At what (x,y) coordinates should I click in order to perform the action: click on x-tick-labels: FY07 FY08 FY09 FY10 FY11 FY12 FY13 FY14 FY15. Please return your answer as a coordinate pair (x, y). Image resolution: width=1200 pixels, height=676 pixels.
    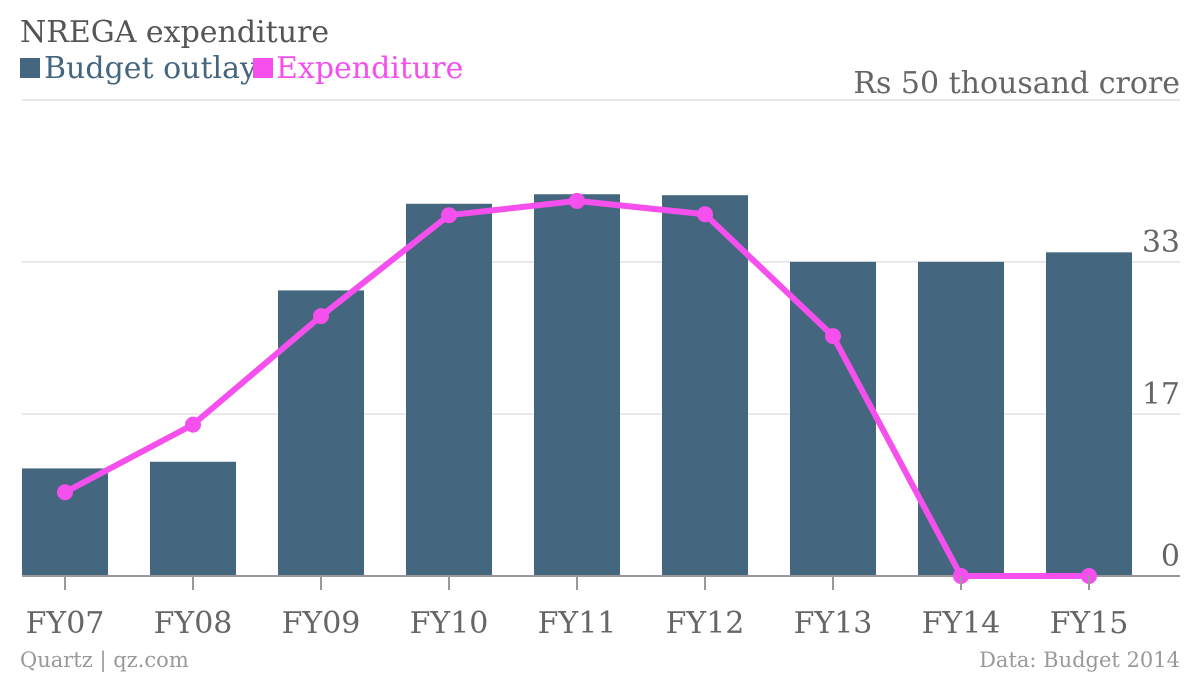
    Looking at the image, I should click on (577, 608).